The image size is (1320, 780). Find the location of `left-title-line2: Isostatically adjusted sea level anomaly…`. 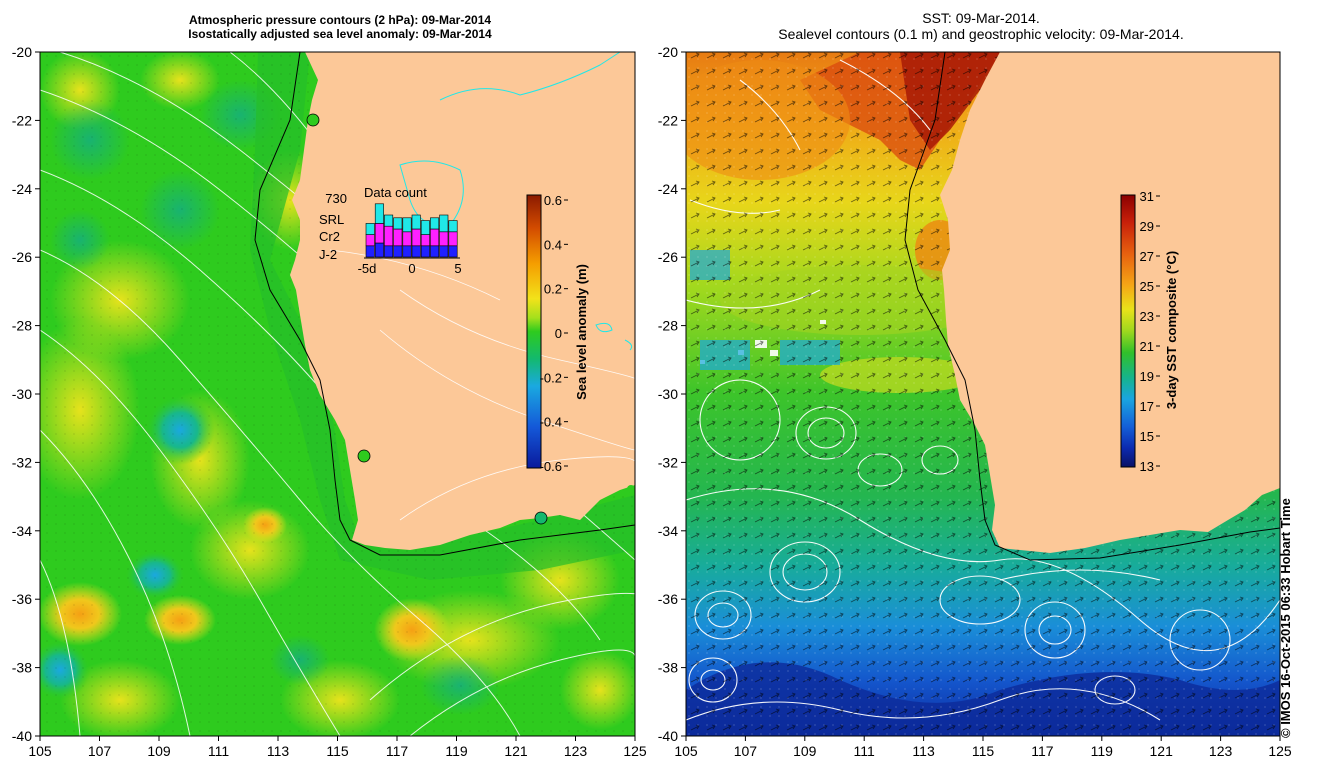

left-title-line2: Isostatically adjusted sea level anomaly… is located at coordinates (340, 34).